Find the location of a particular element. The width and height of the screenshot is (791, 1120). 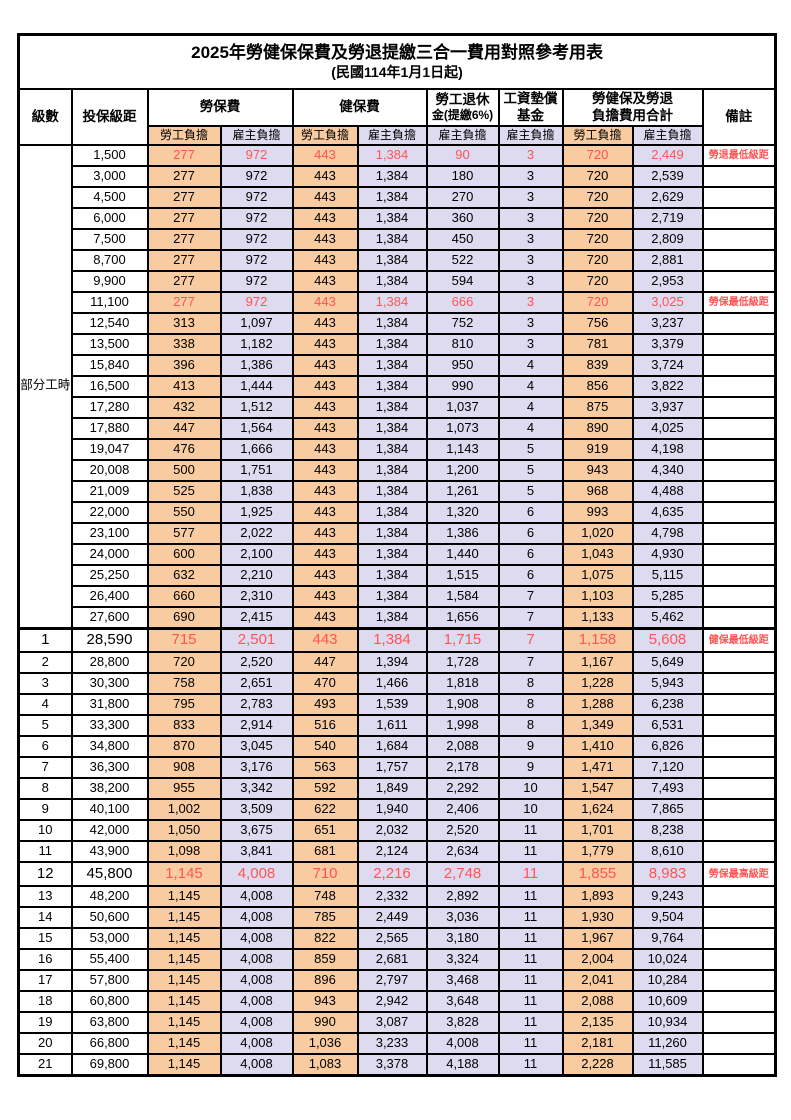

header-health-insurance: 健保費 is located at coordinates (359, 107).